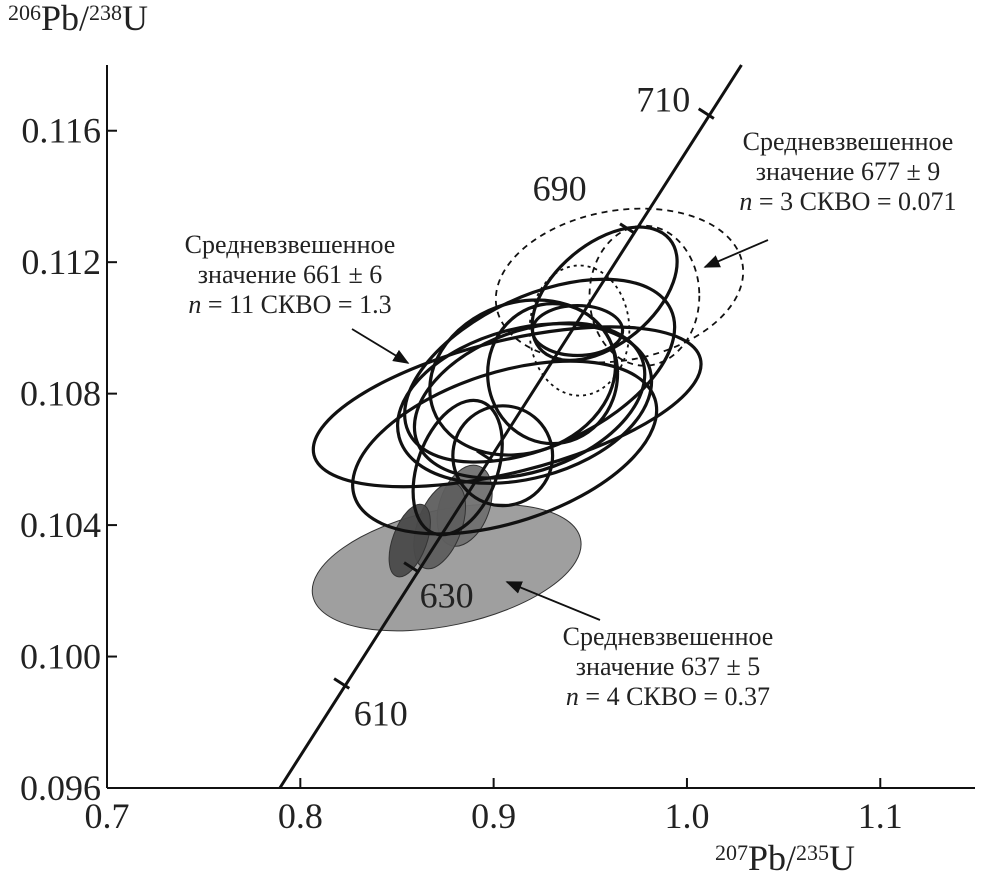 This screenshot has height=888, width=982. I want to click on x-tick-label: 0.7, so click(107, 816).